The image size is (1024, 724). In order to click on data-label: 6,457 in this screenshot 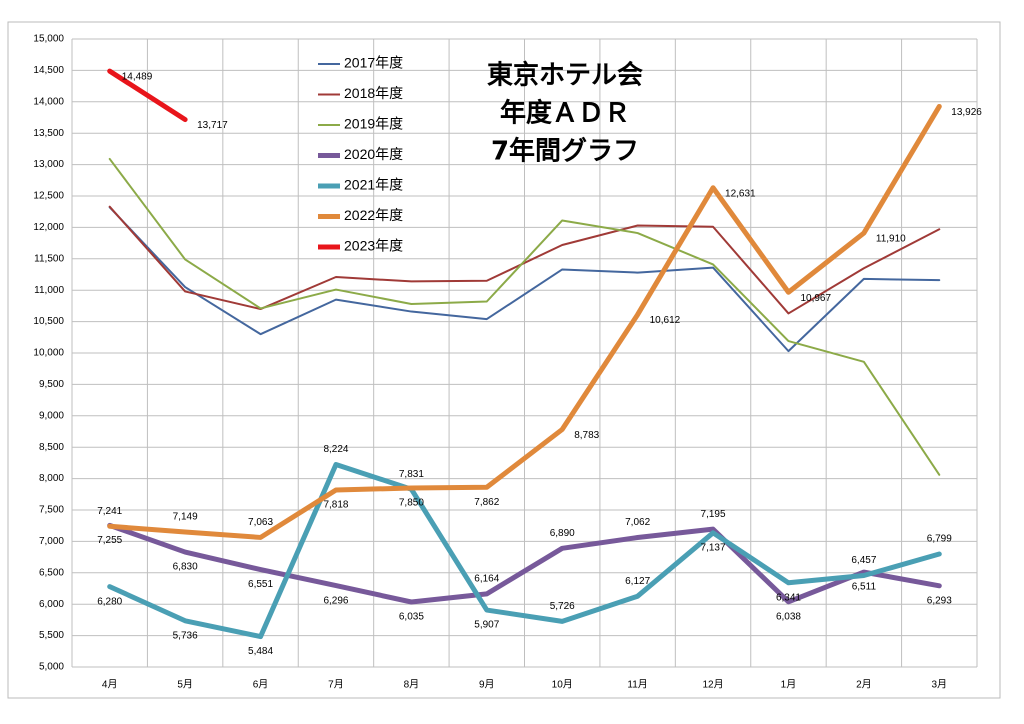, I will do `click(863, 560)`.